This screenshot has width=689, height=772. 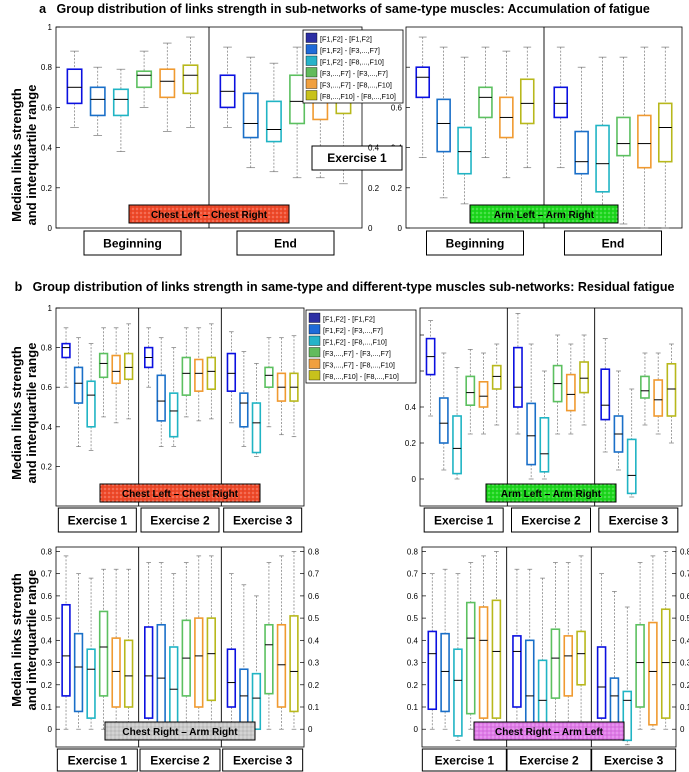 What do you see at coordinates (18, 287) in the screenshot?
I see `panel-b-letter: b` at bounding box center [18, 287].